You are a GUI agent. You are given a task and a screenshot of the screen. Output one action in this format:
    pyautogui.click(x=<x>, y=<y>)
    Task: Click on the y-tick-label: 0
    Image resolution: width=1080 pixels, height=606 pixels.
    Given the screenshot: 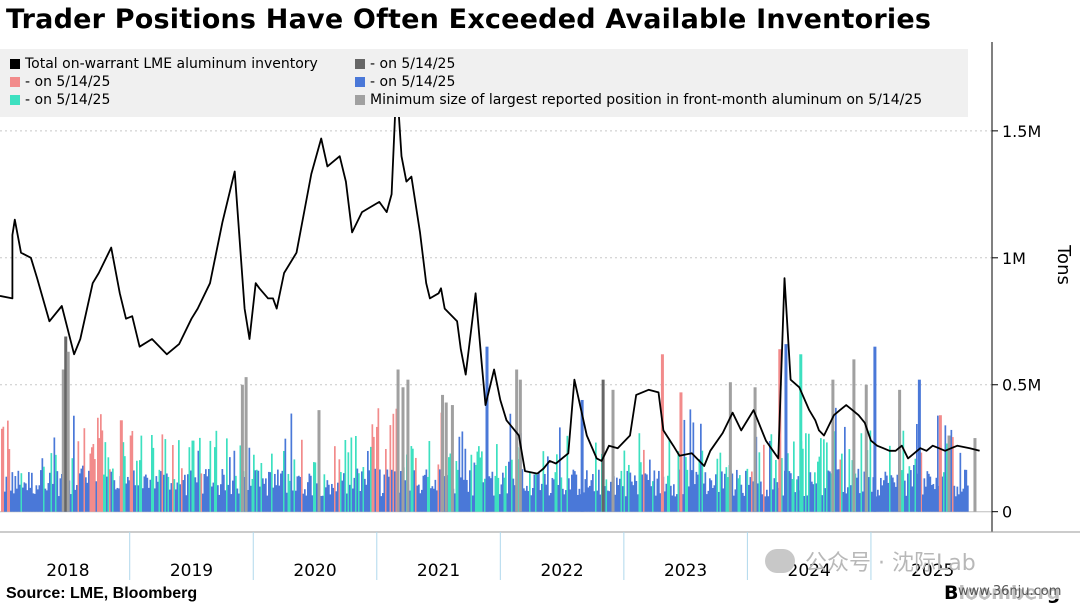 What is the action you would take?
    pyautogui.click(x=1007, y=512)
    